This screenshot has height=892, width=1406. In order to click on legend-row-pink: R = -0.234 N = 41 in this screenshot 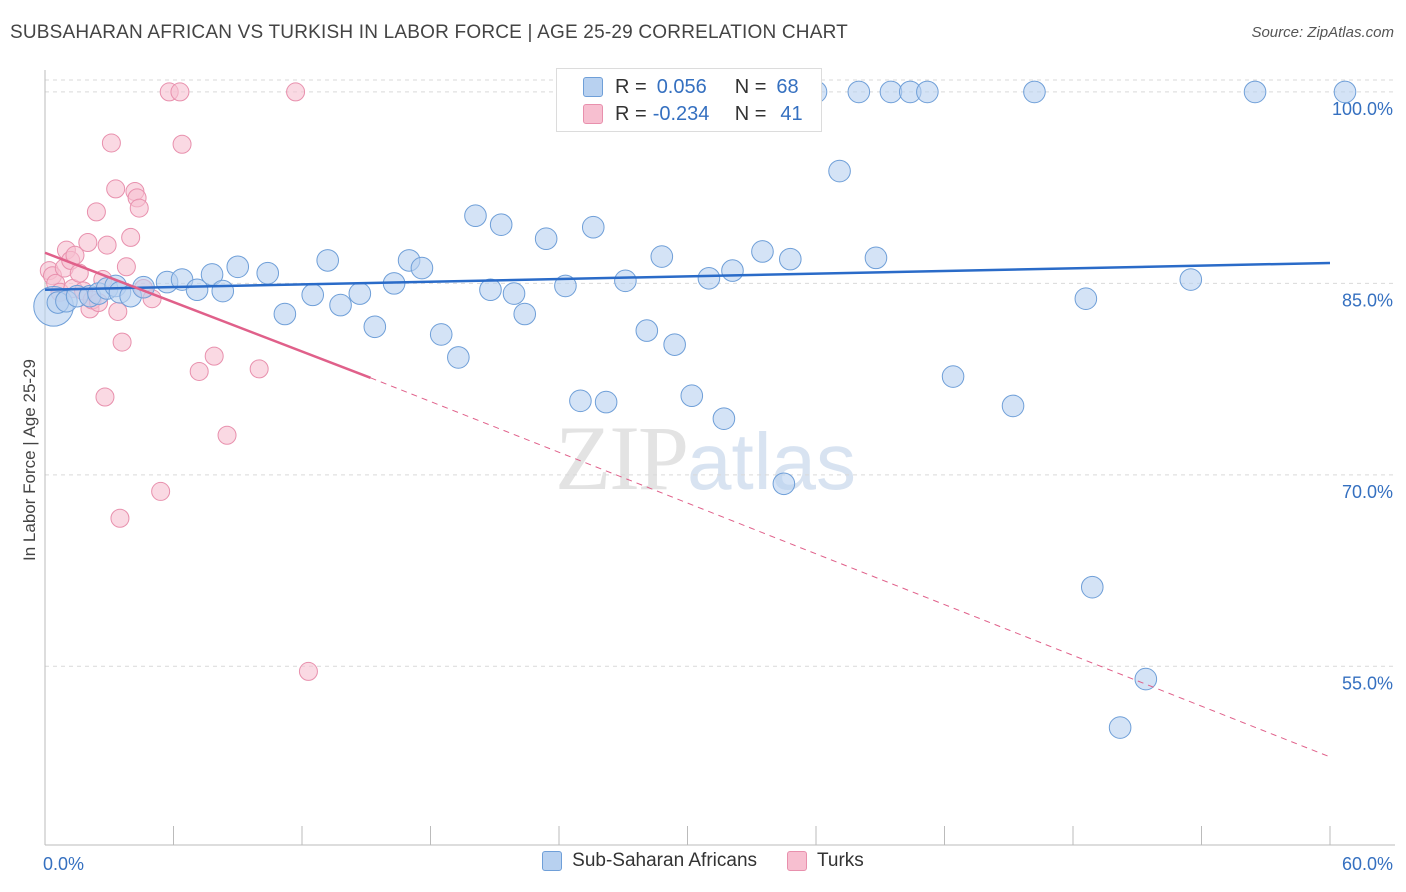, I will do `click(693, 114)`.